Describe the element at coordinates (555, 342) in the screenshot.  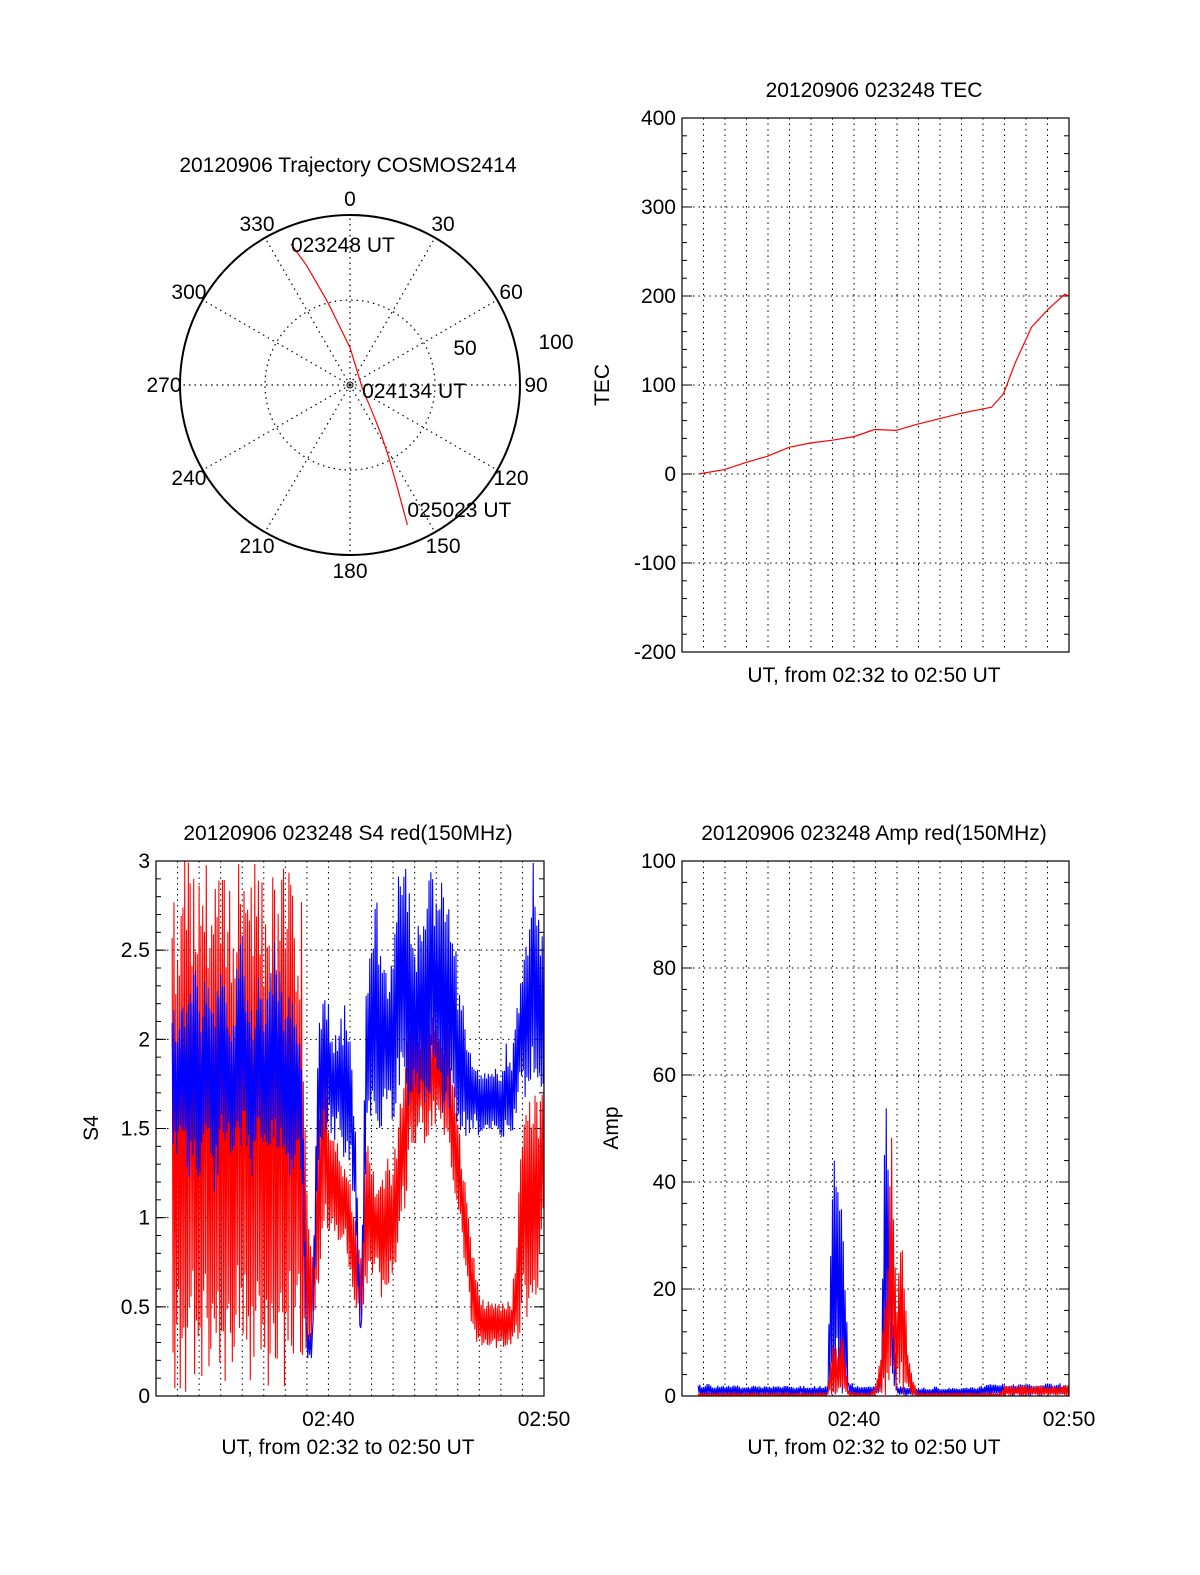
I see `radial-label: 100` at that location.